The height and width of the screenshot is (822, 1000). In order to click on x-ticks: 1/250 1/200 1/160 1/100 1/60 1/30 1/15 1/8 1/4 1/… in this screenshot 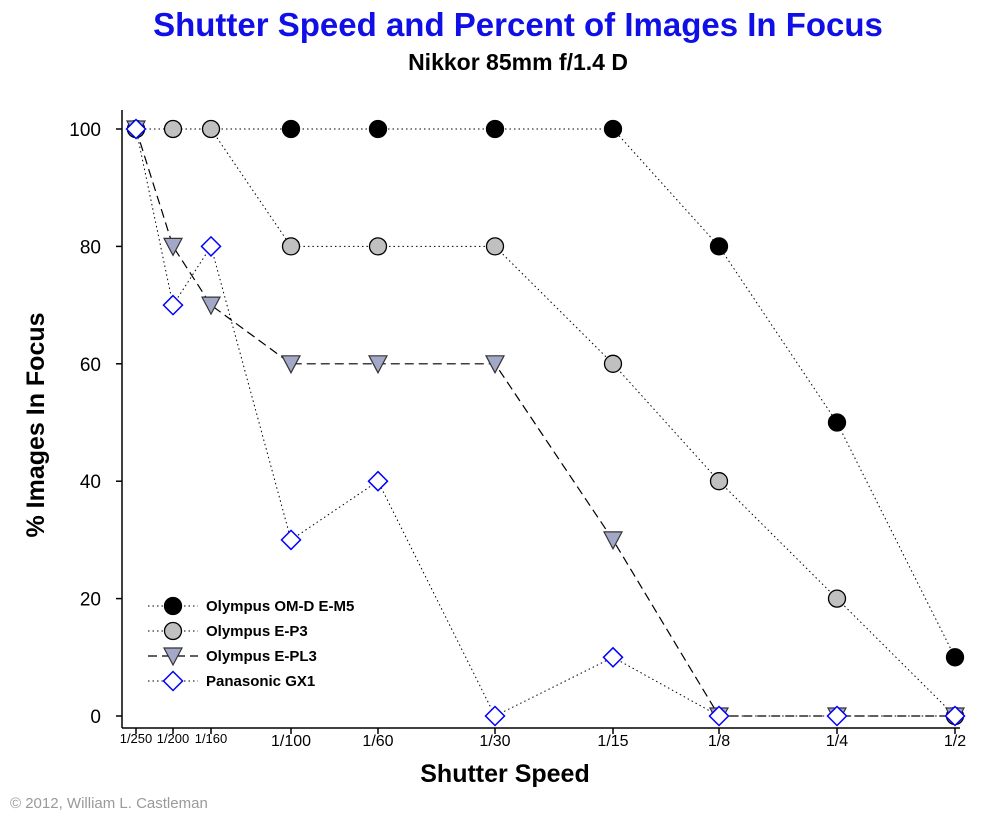, I will do `click(543, 739)`.